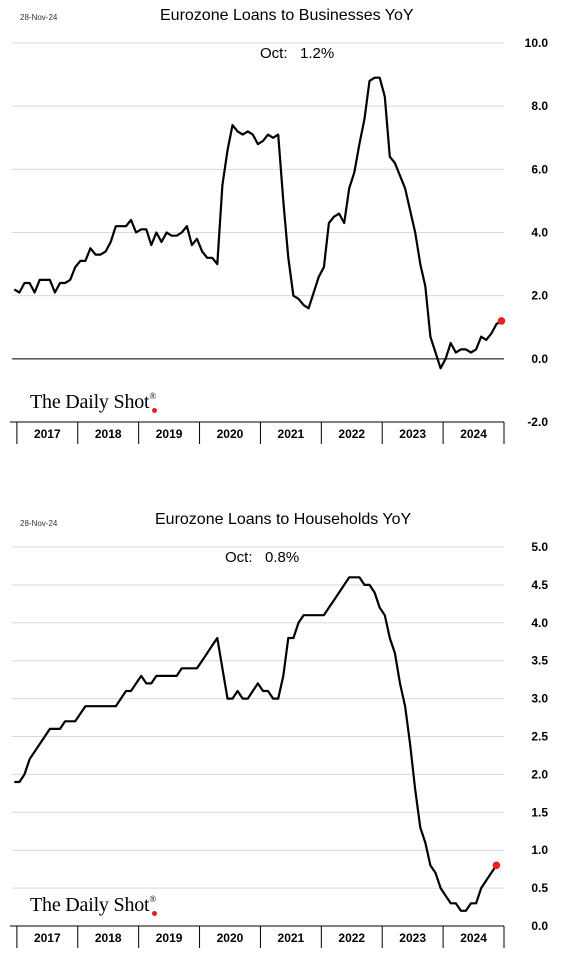 The image size is (565, 971). Describe the element at coordinates (539, 850) in the screenshot. I see `y-tick-label: 1.0` at that location.